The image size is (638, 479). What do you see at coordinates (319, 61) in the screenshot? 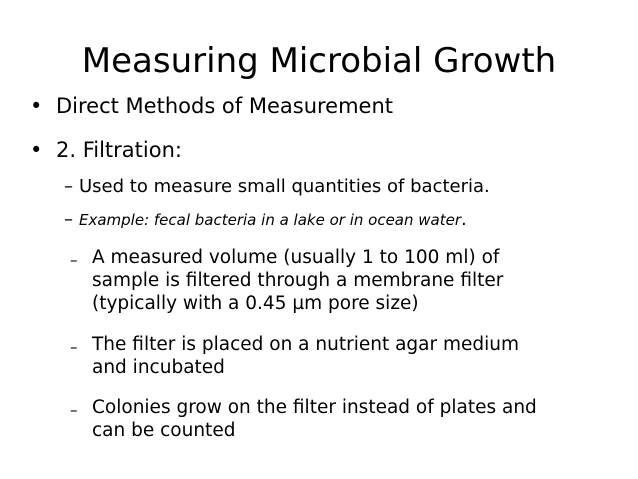
I see `slide-title: Measuring Microbial Growth` at bounding box center [319, 61].